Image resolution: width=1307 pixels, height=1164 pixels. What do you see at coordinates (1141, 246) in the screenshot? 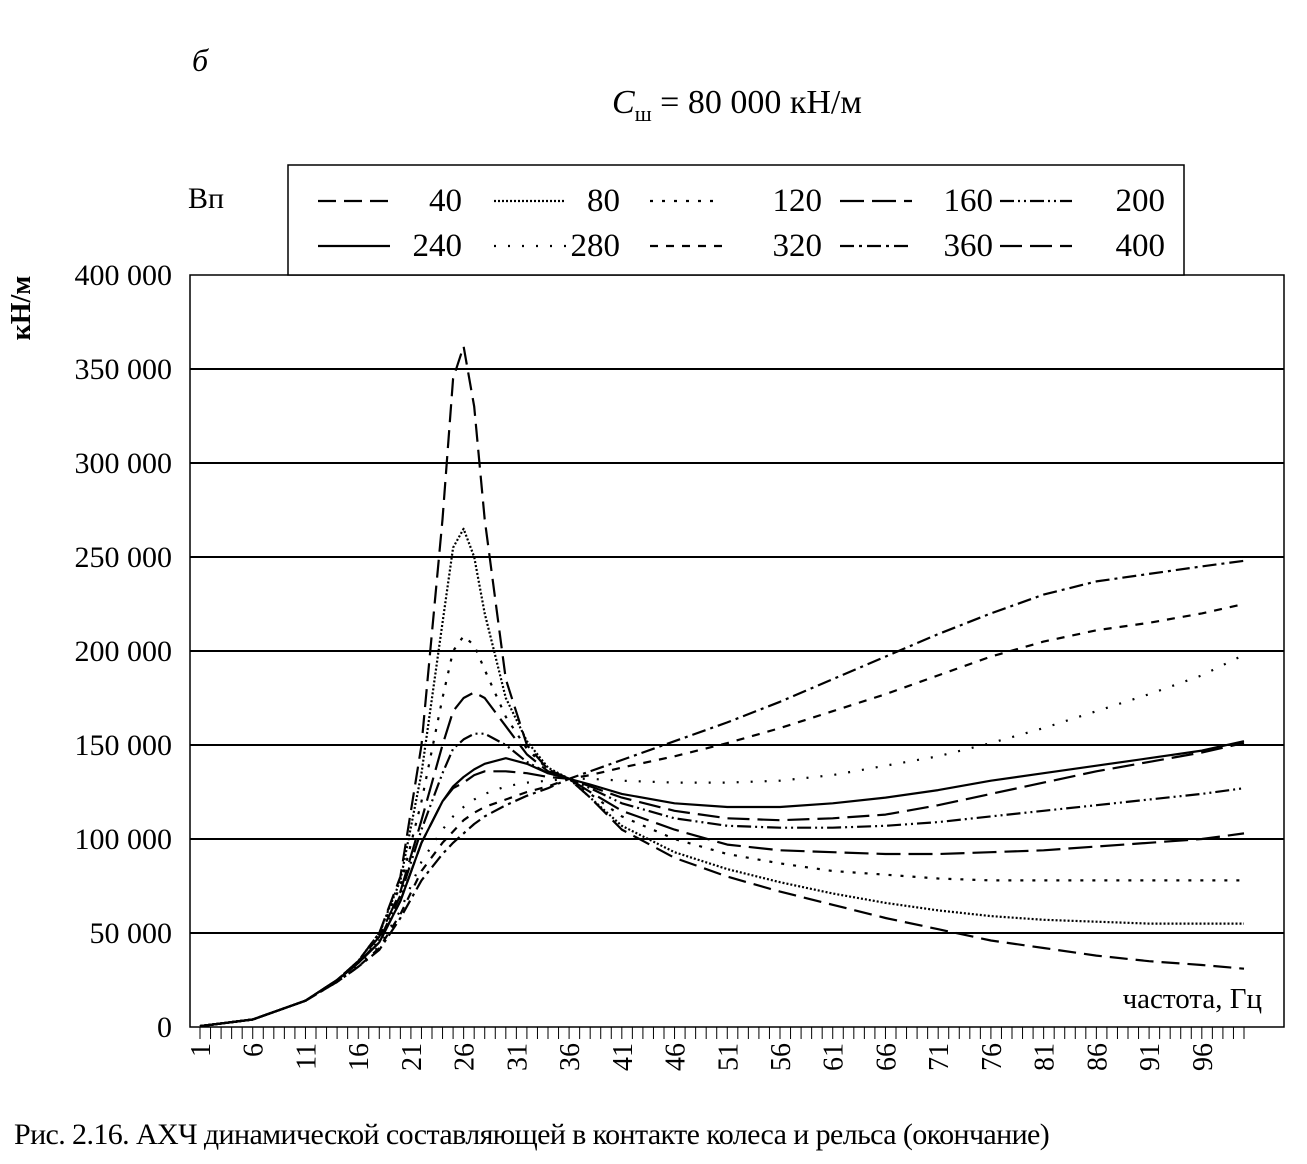
I see `legend-label-400: 400` at bounding box center [1141, 246].